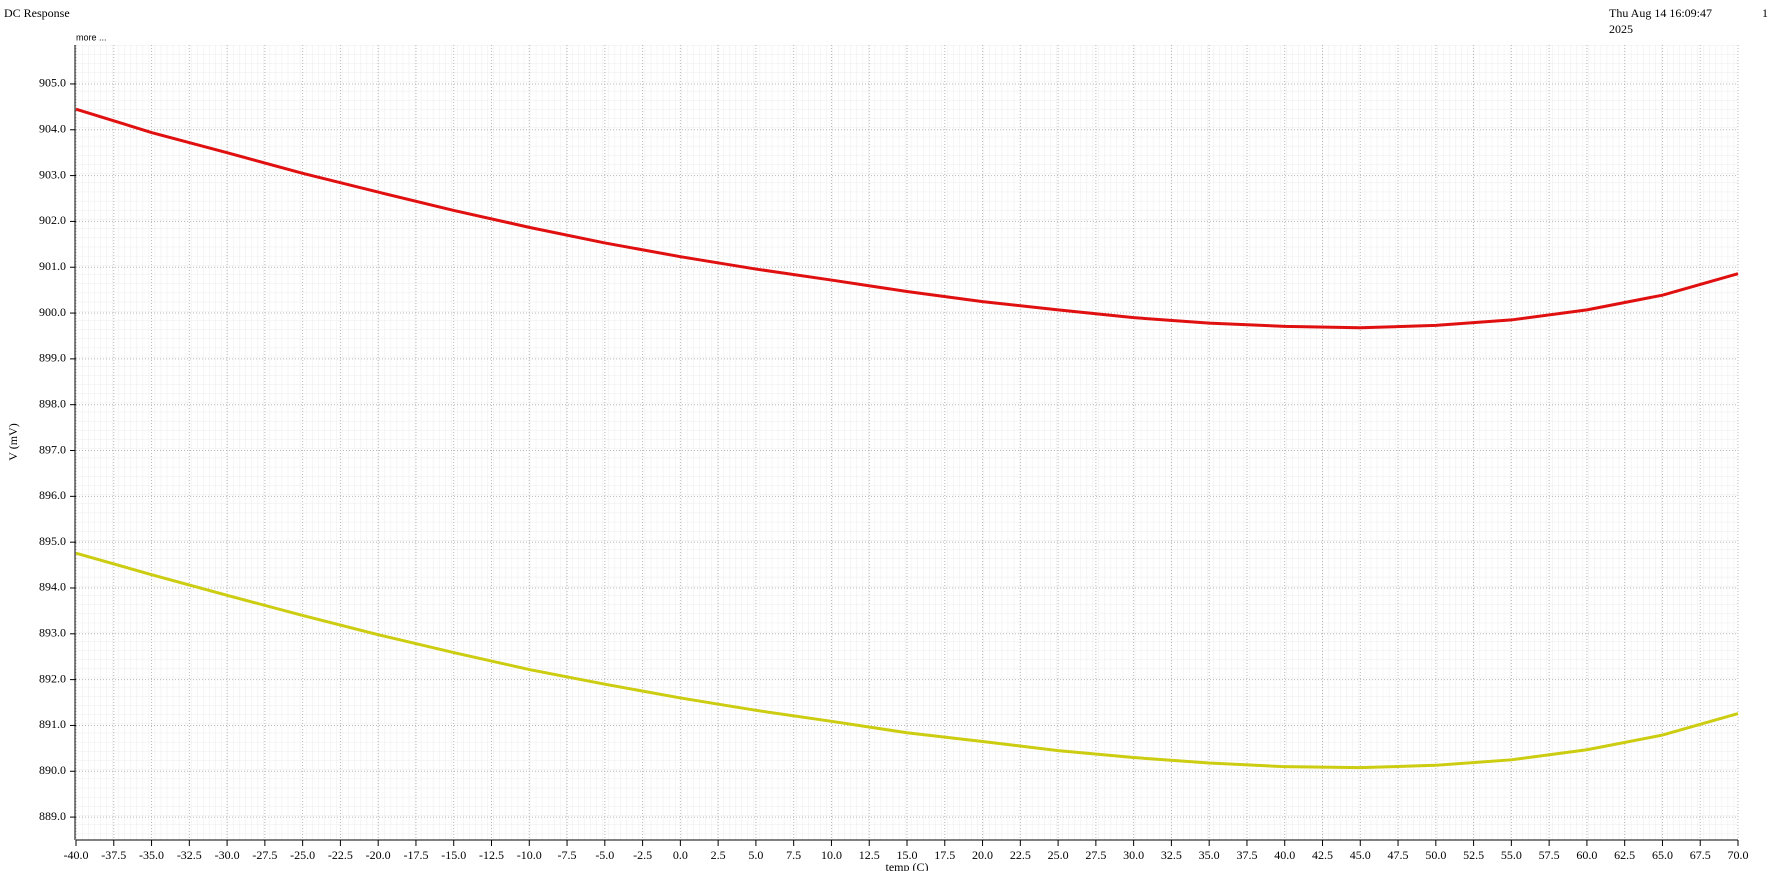 This screenshot has height=871, width=1769. Describe the element at coordinates (52, 633) in the screenshot. I see `y-tick-label: 893.0` at that location.